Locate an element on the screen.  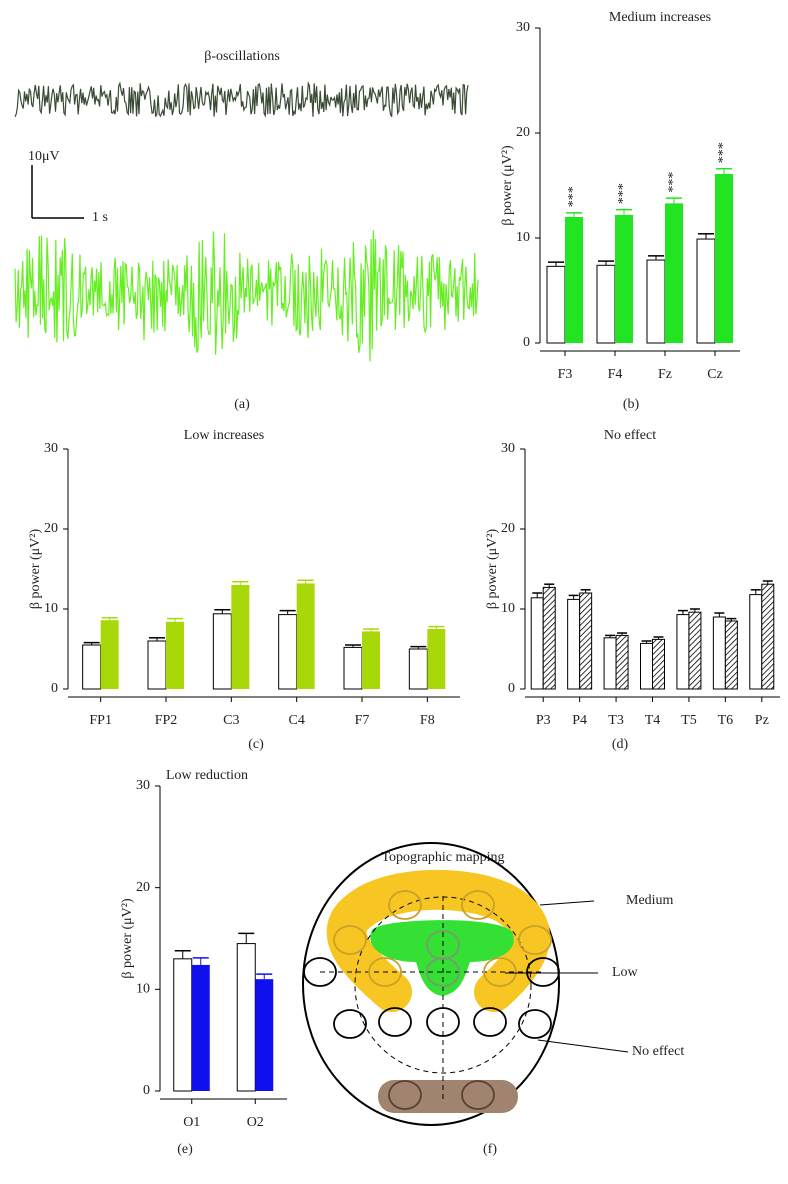
x-tick-label: FP1 is located at coordinates (100, 720).